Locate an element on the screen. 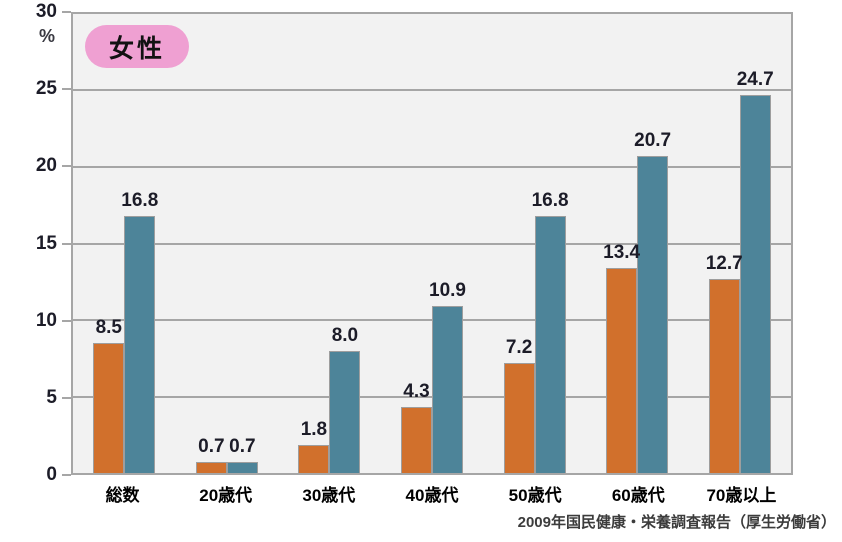 The height and width of the screenshot is (542, 842). category-label: 40歳代 is located at coordinates (432, 495).